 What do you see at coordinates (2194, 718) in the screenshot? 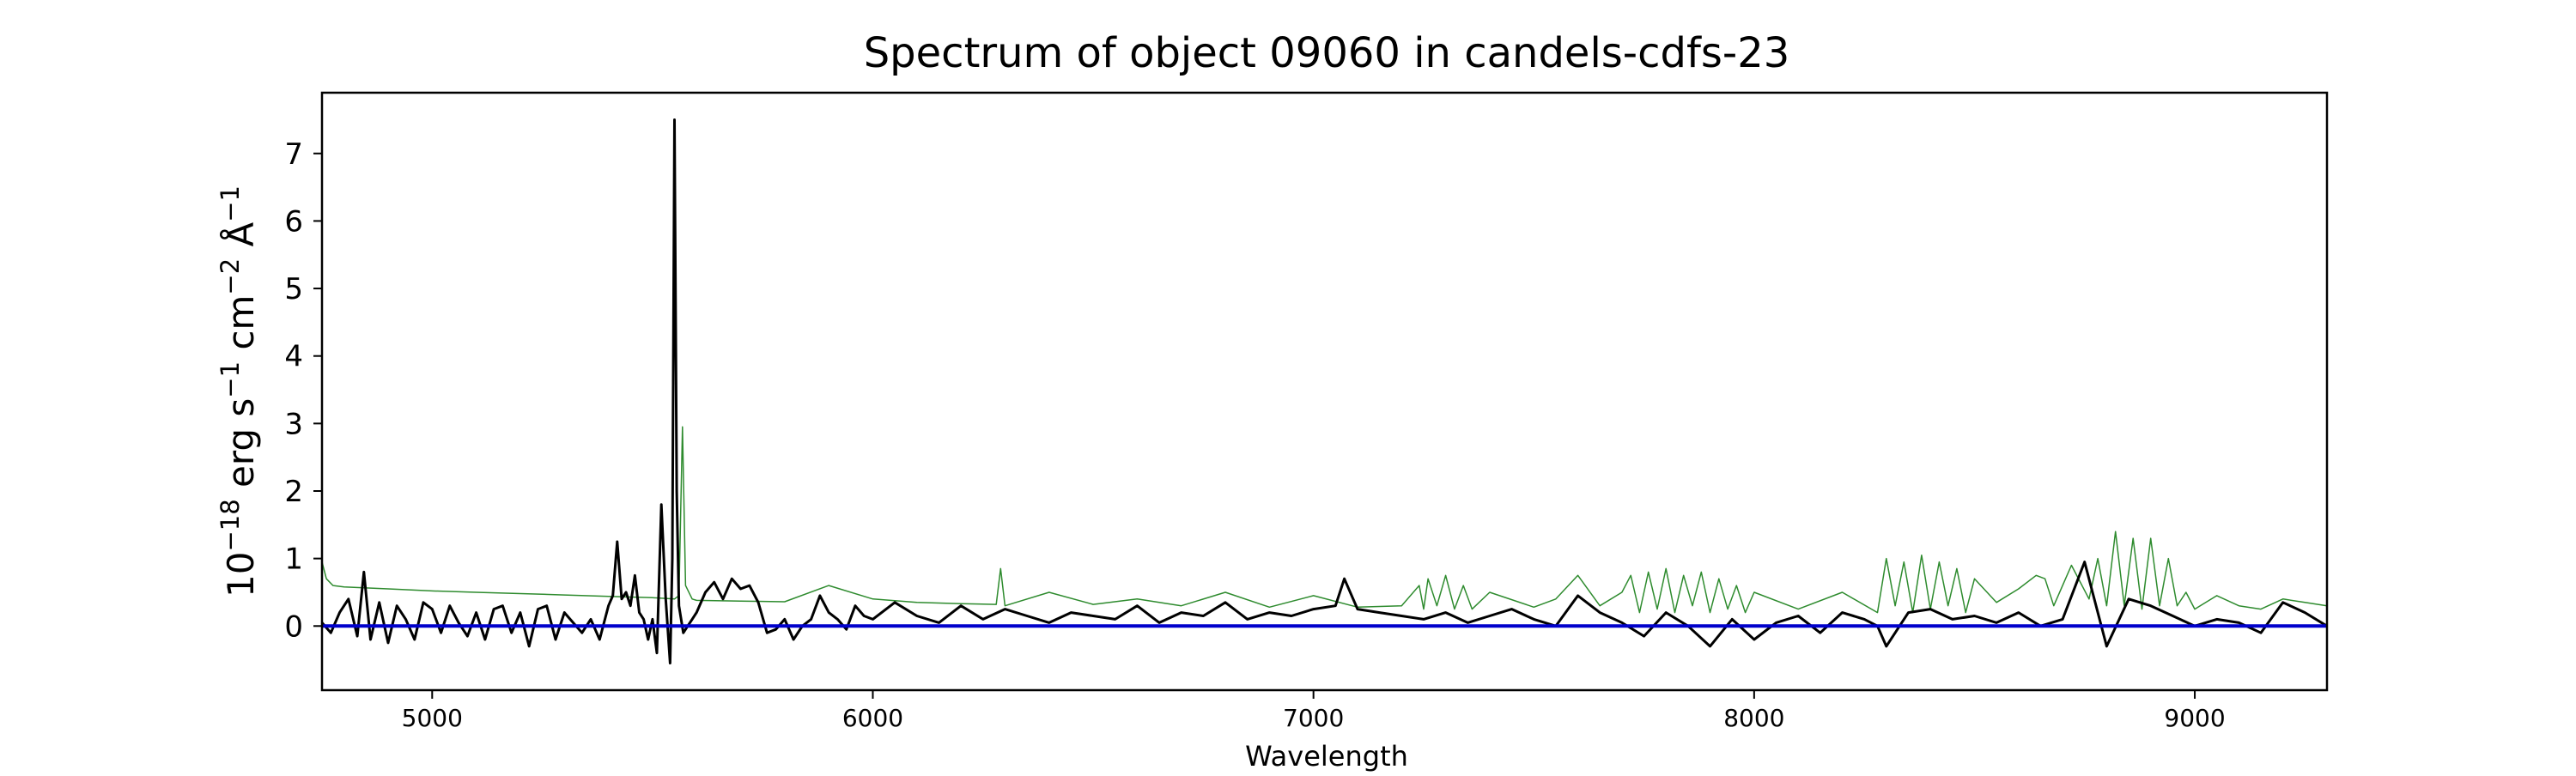
I see `x-tick-label: 9000` at bounding box center [2194, 718].